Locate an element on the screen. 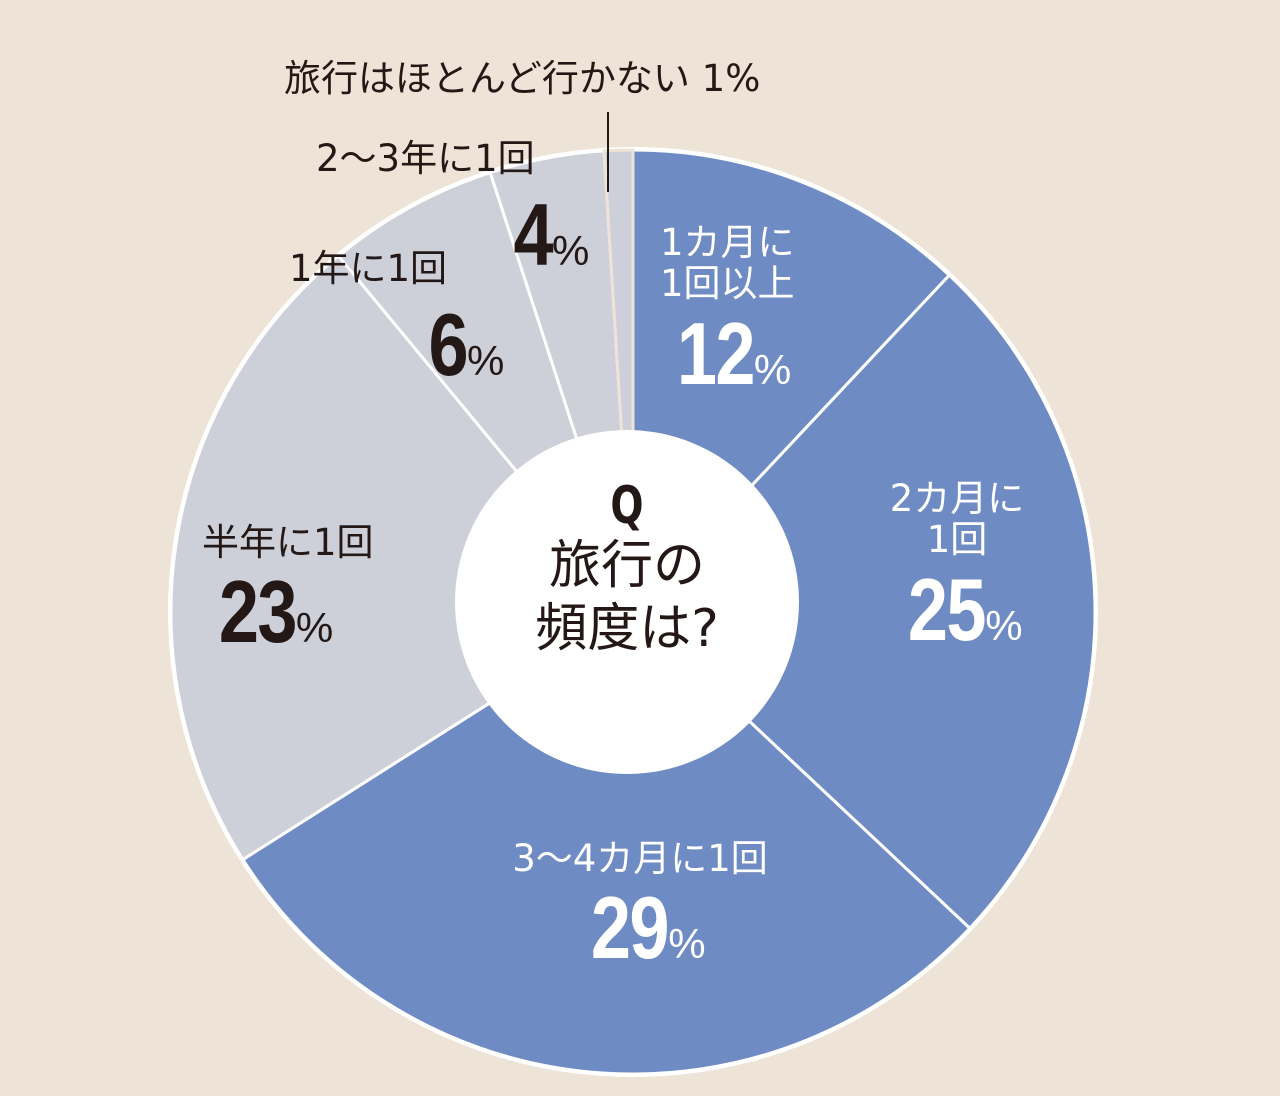 The height and width of the screenshot is (1096, 1280). label-monthly: 1カ月に 1回以上 12% is located at coordinates (727, 312).